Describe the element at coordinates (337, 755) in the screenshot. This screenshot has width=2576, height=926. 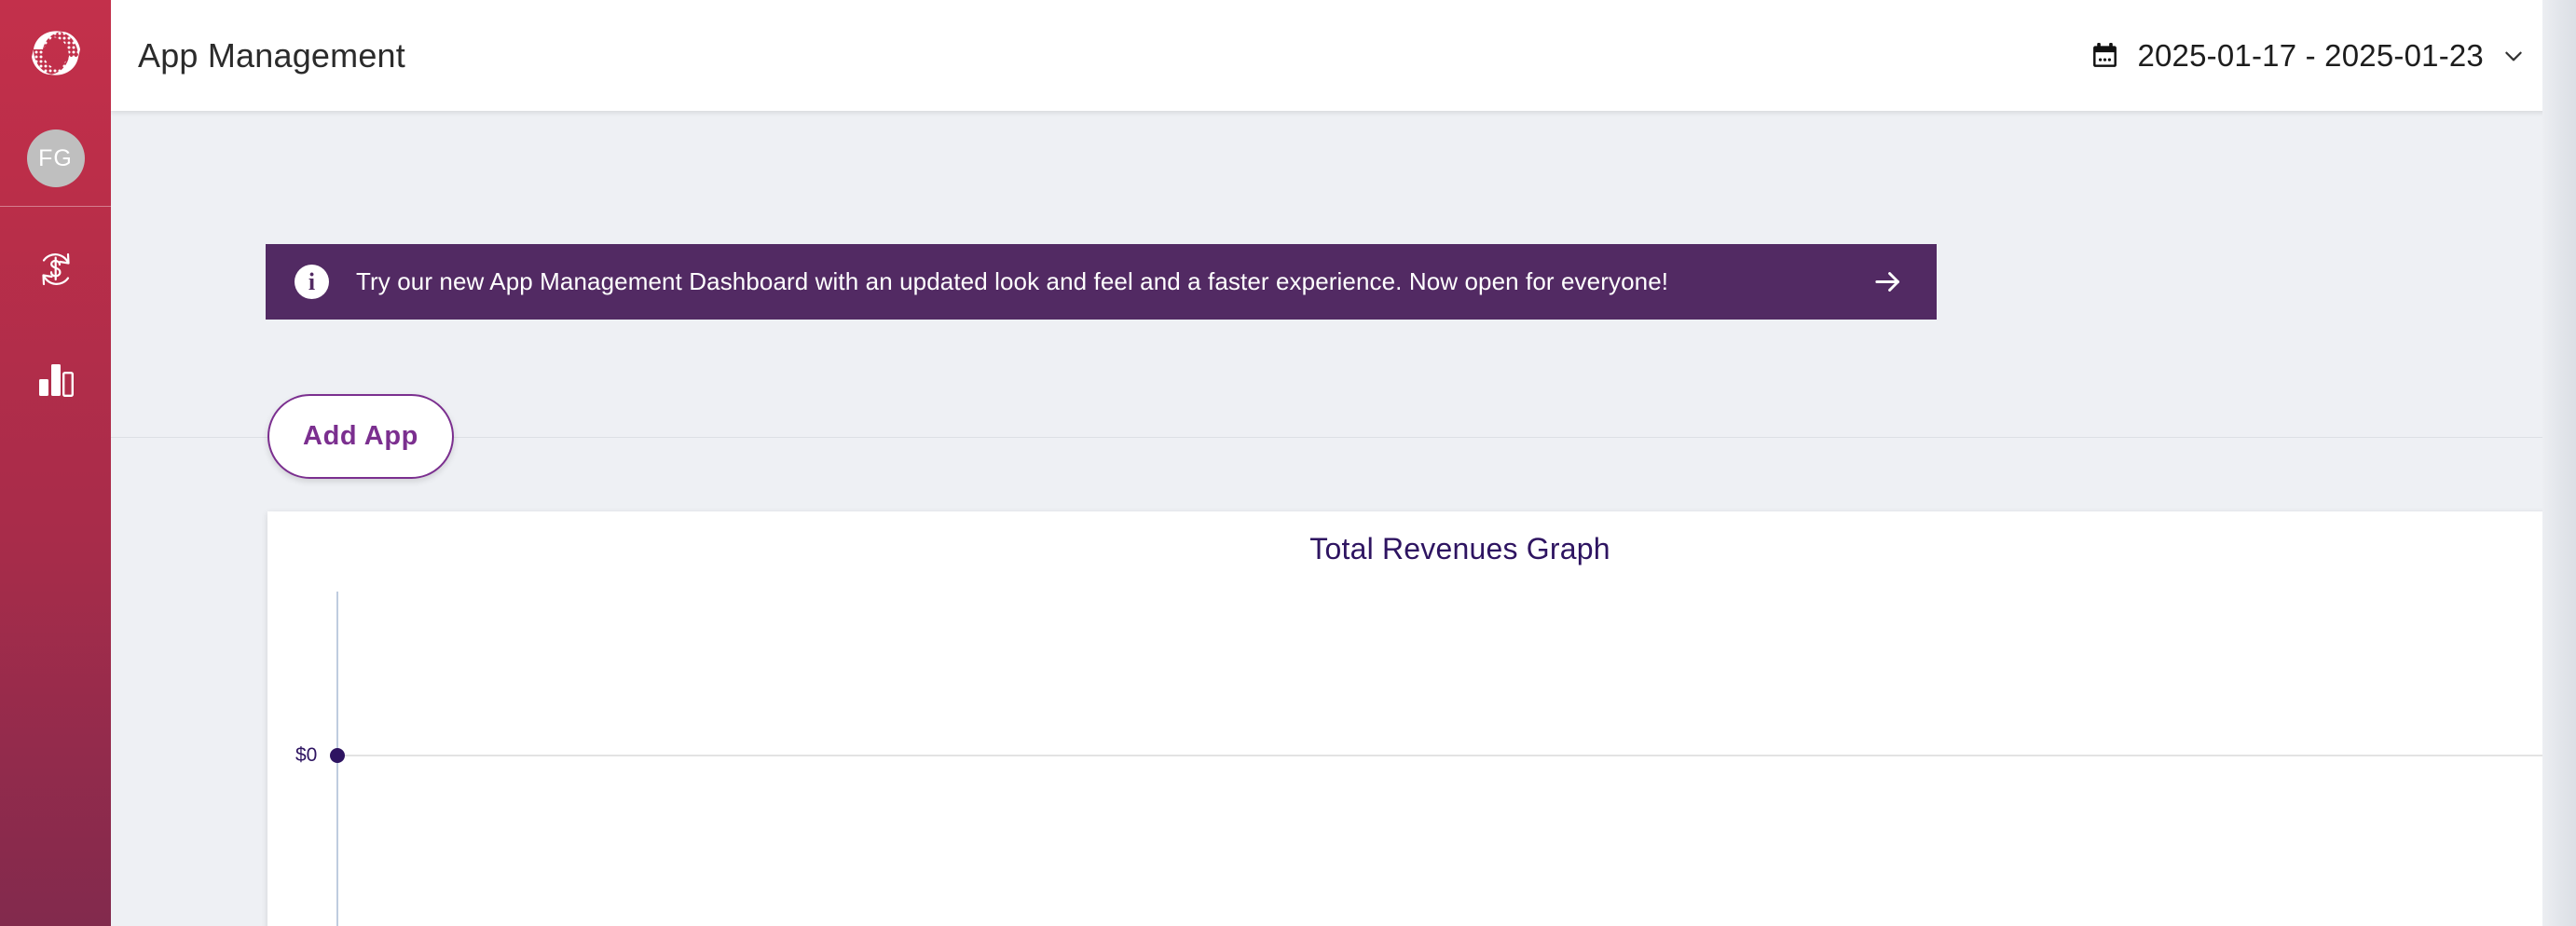
I see `chart-data-point` at that location.